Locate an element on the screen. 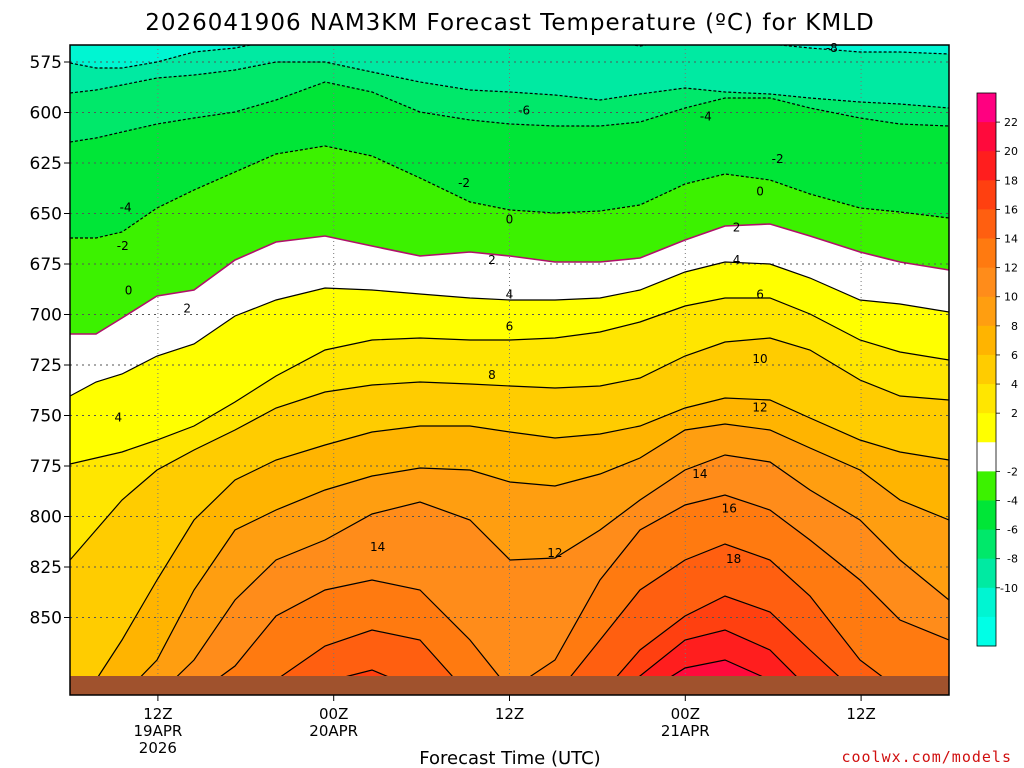 This screenshot has height=768, width=1024. y-tick-label: 825 is located at coordinates (46, 568).